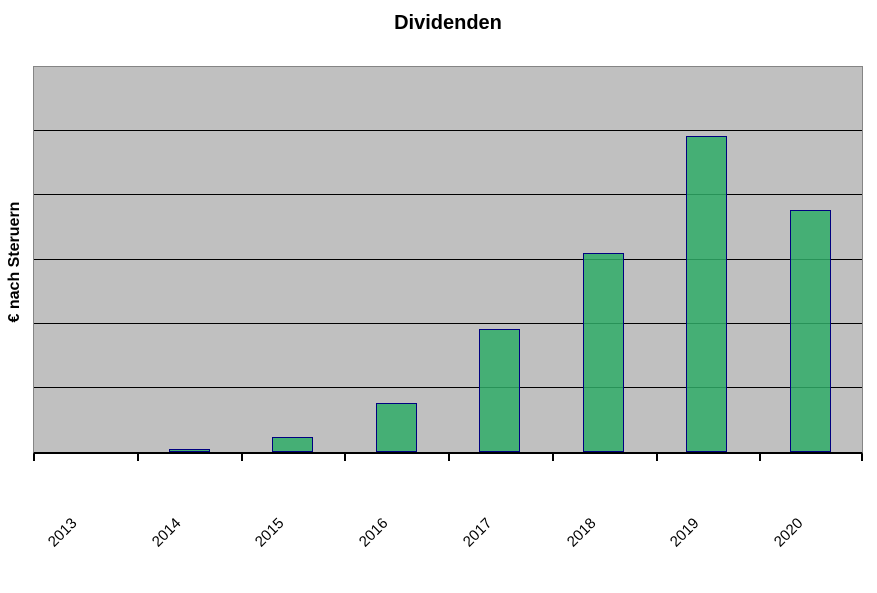 This screenshot has width=877, height=593. I want to click on bar-2014, so click(189, 450).